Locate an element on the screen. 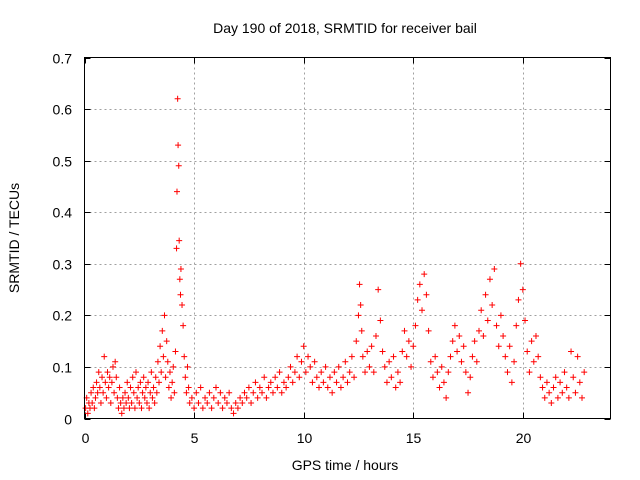 This screenshot has width=640, height=480. x-axis-label: GPS time / hours is located at coordinates (345, 465).